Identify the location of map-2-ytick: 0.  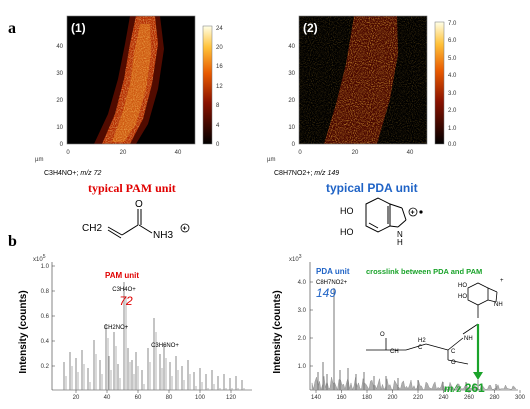
(294, 145).